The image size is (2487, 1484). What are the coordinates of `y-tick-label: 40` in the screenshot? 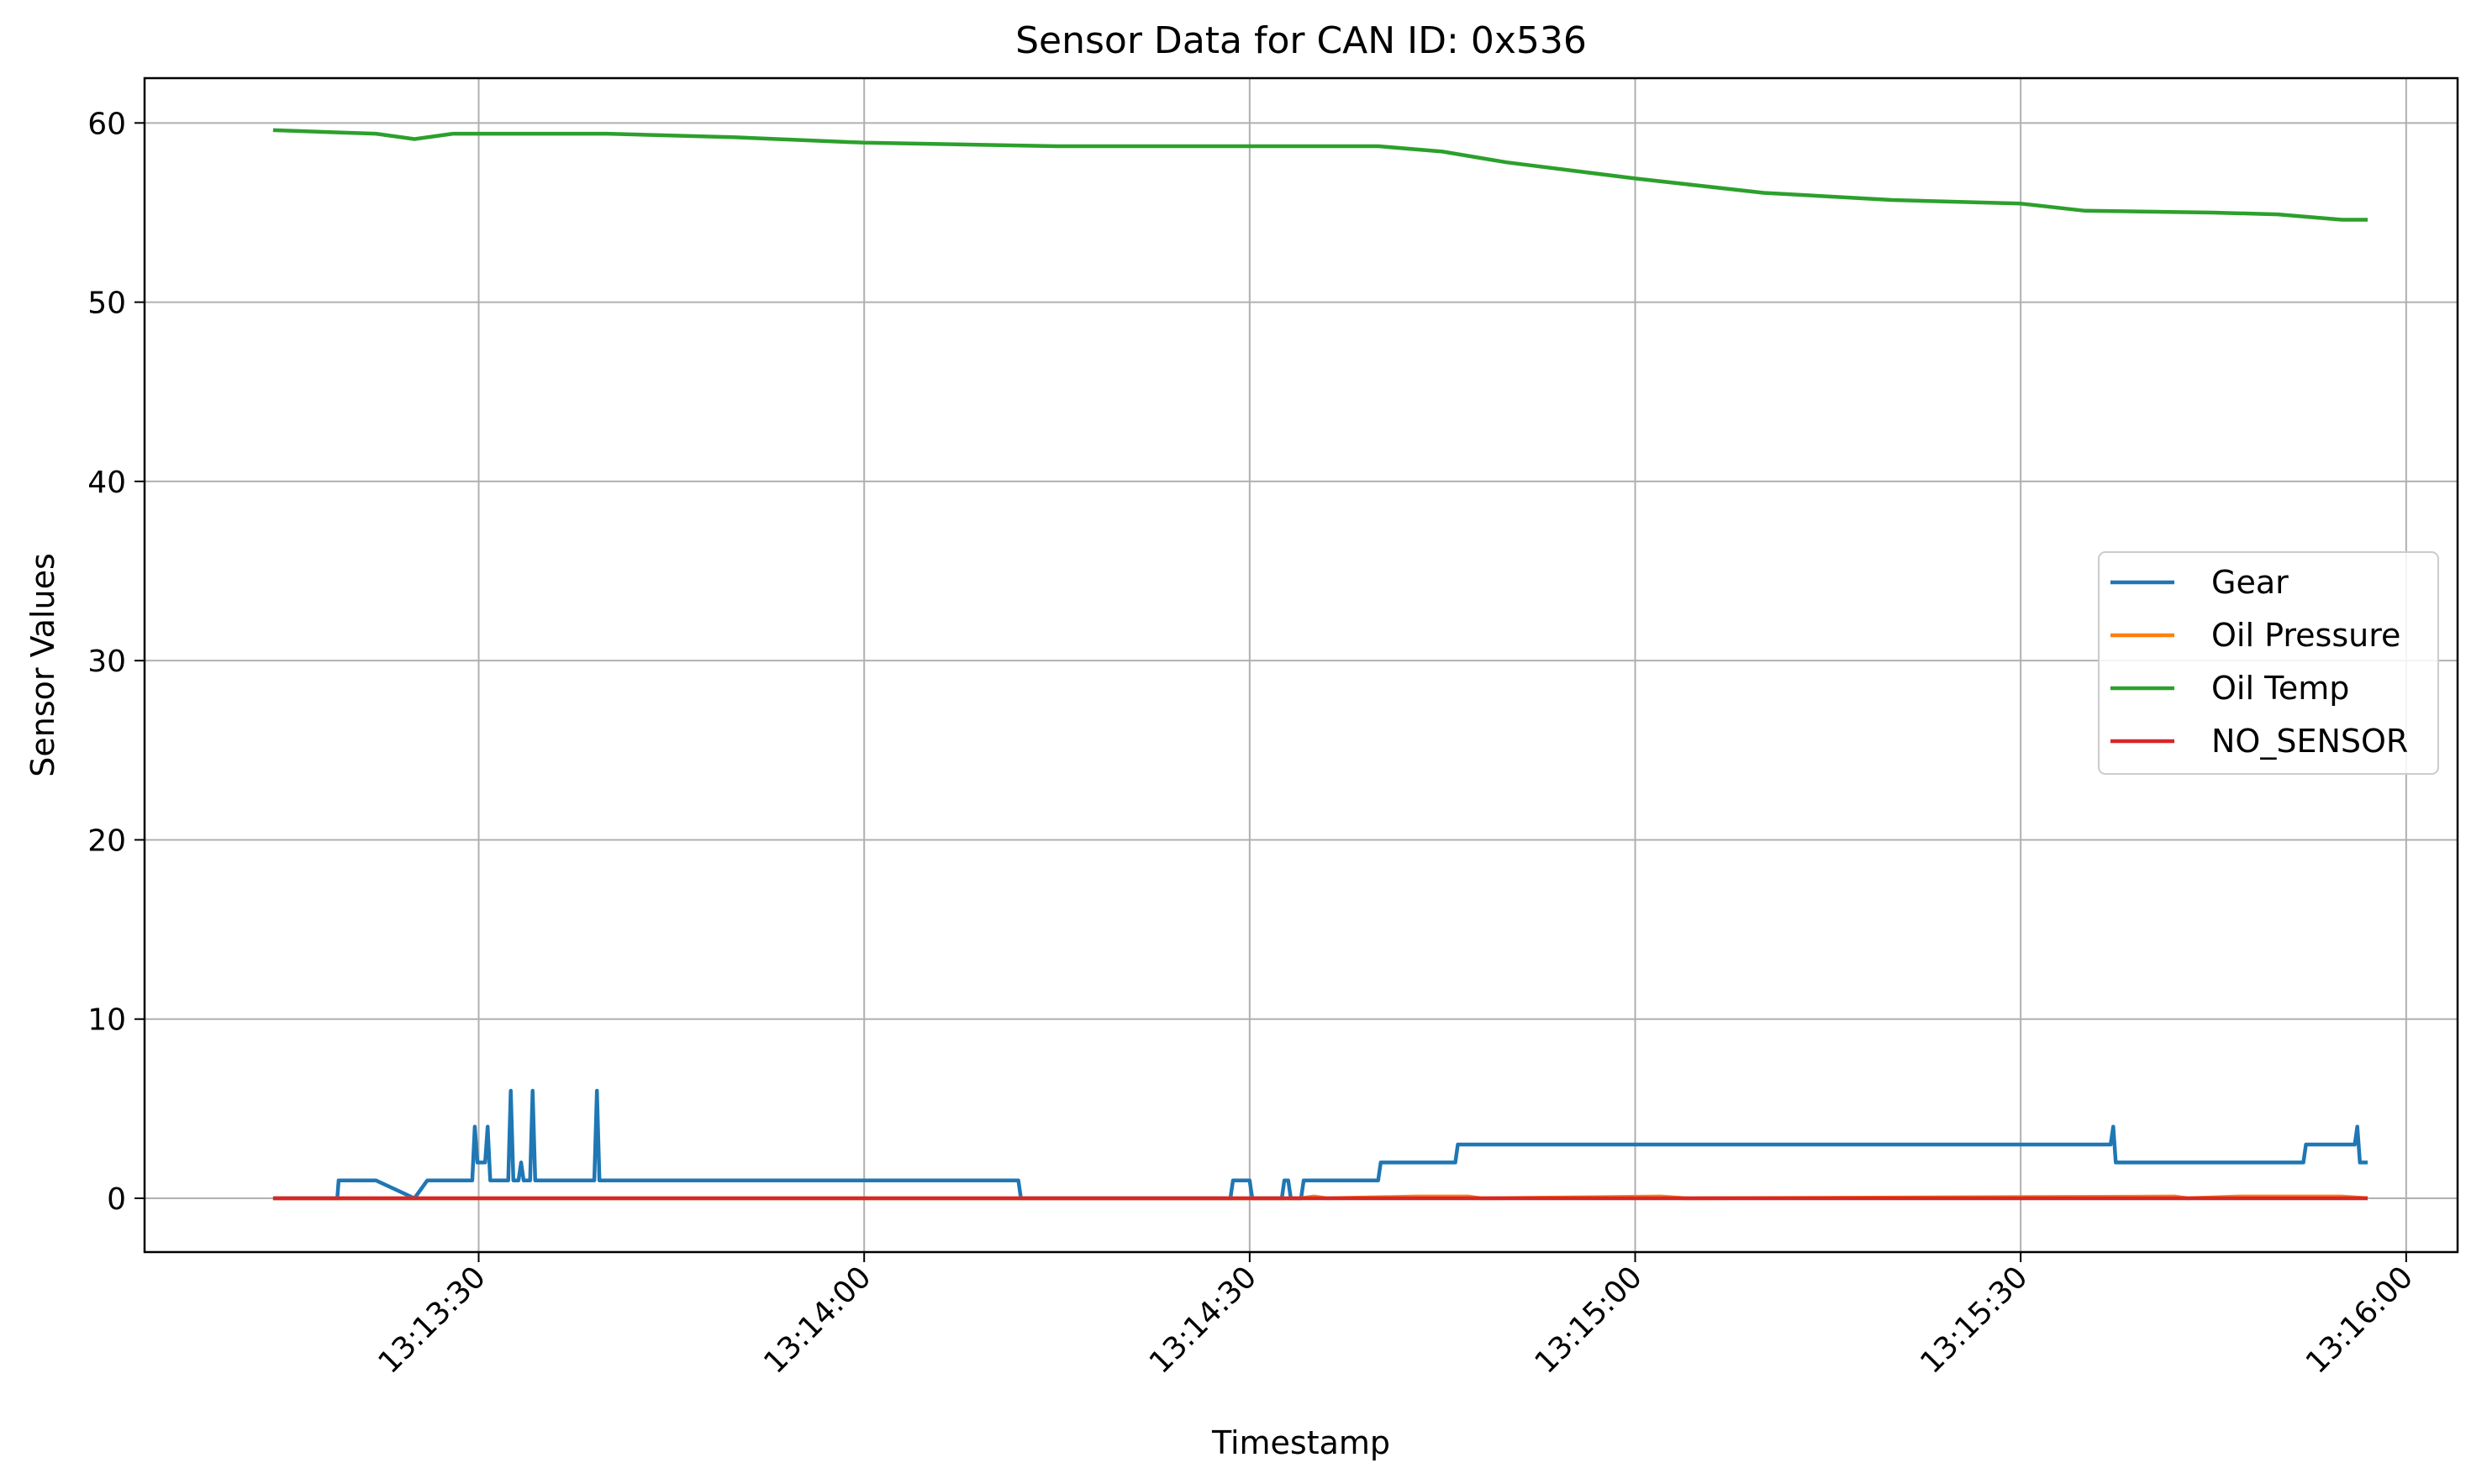 It's located at (106, 483).